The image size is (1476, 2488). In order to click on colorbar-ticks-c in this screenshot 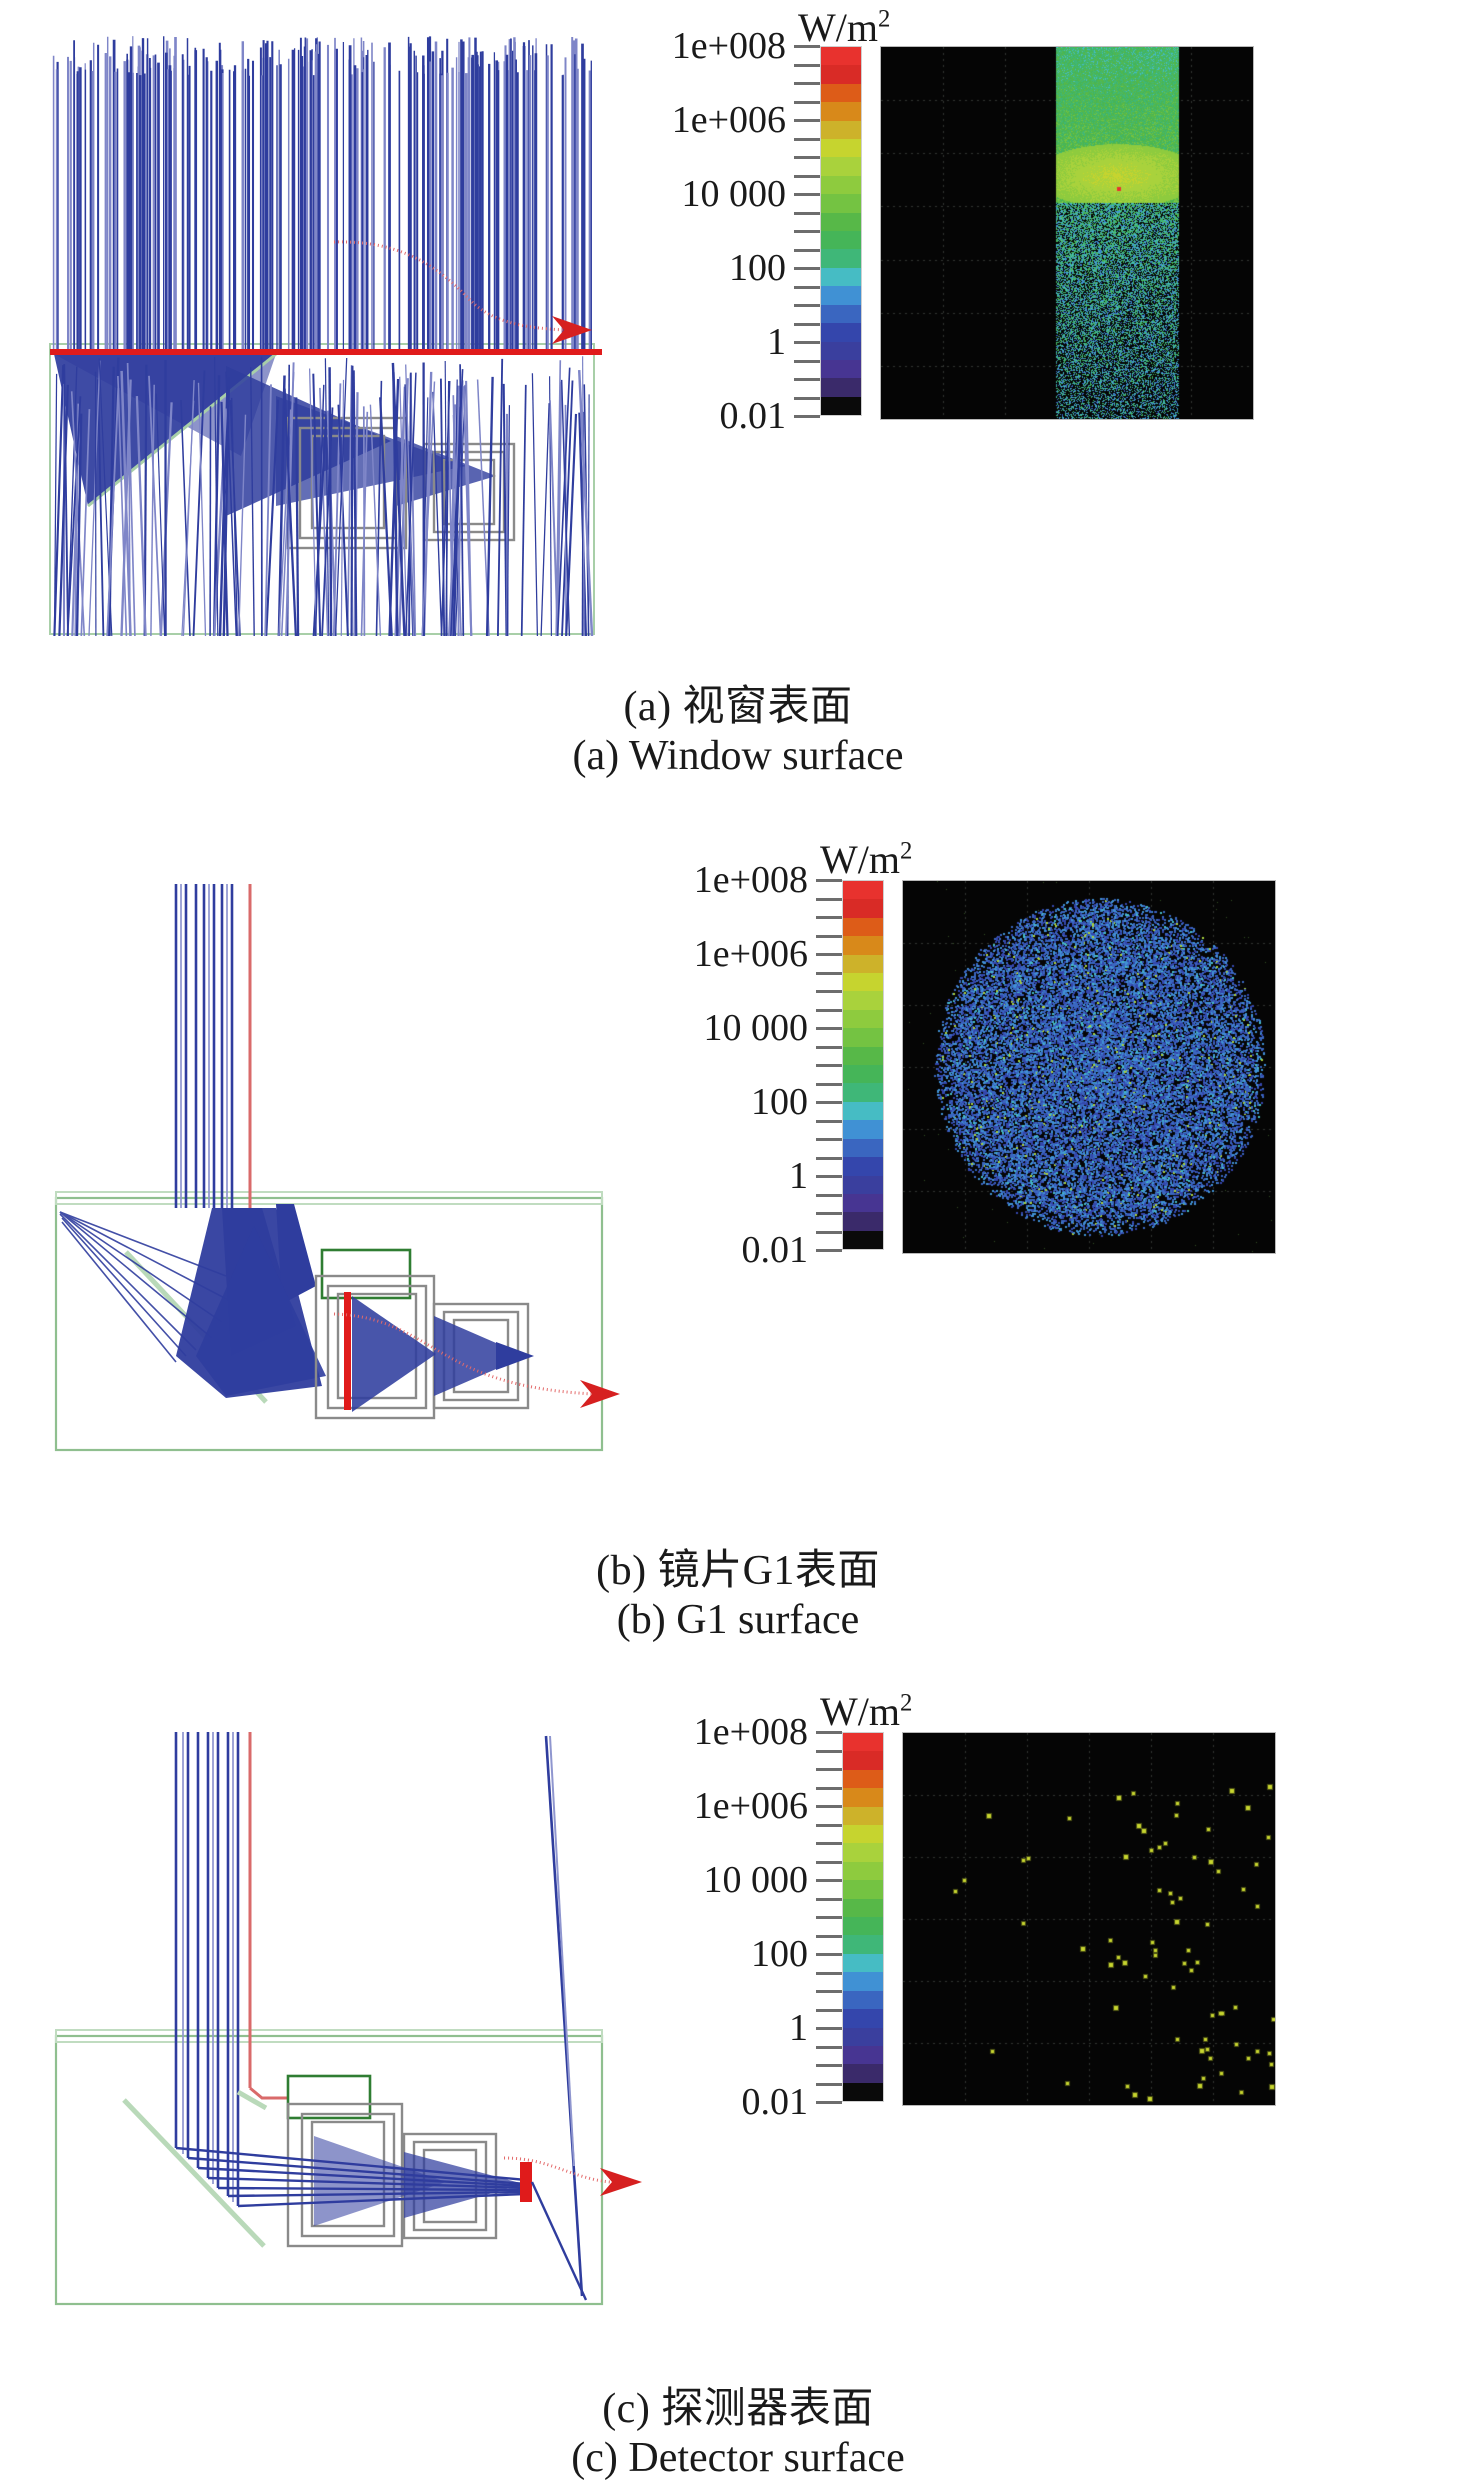, I will do `click(828, 1917)`.